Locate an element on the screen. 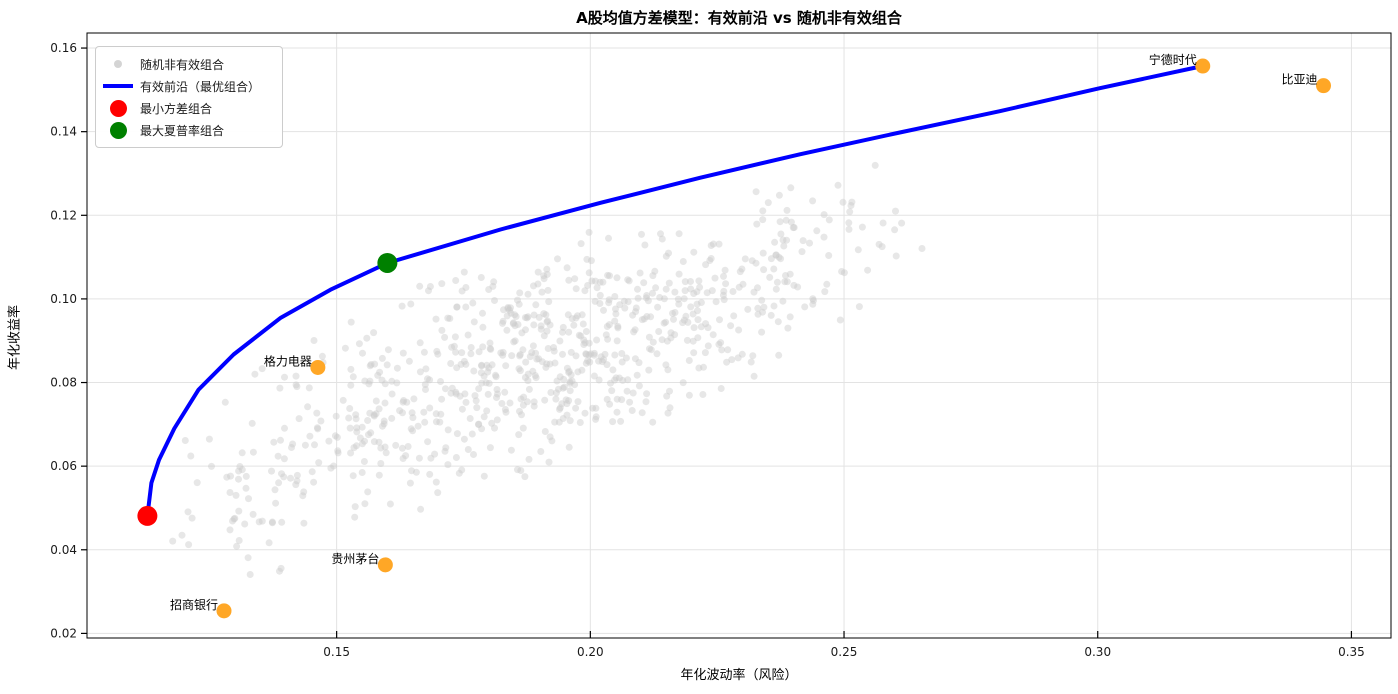  red-dot-icon is located at coordinates (118, 108).